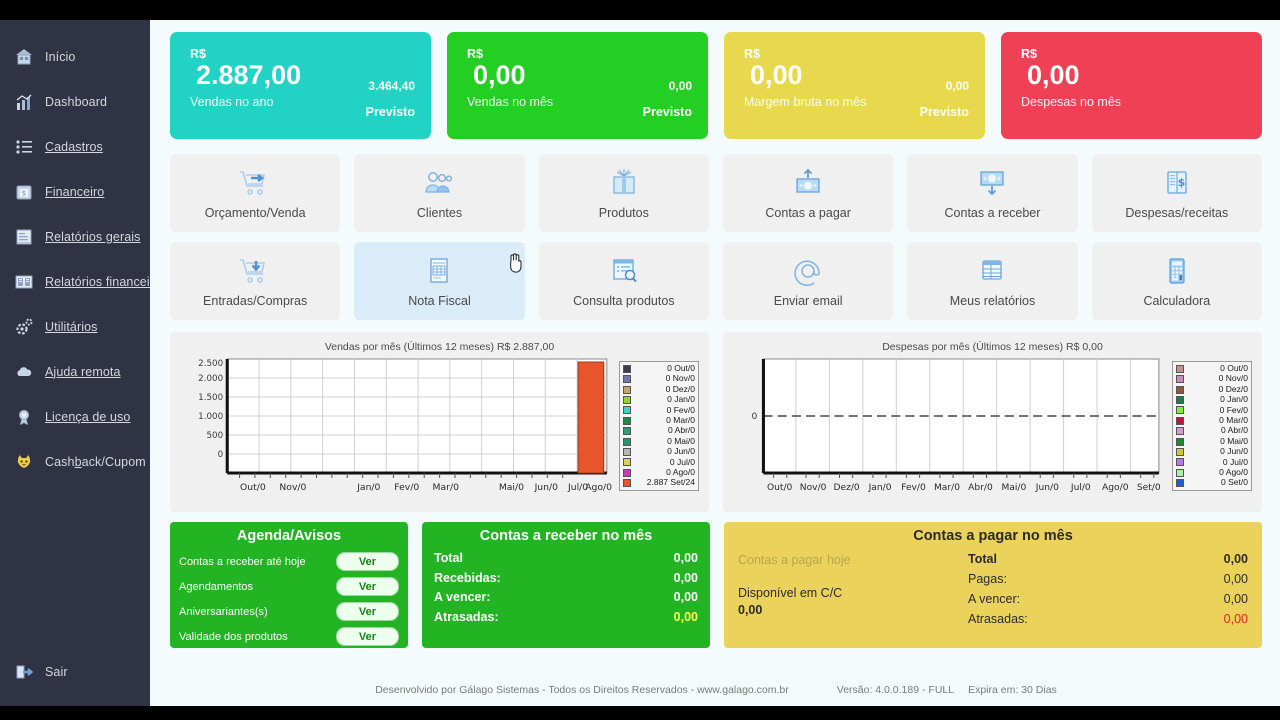 The width and height of the screenshot is (1280, 720). Describe the element at coordinates (255, 271) in the screenshot. I see `cart-in-icon` at that location.